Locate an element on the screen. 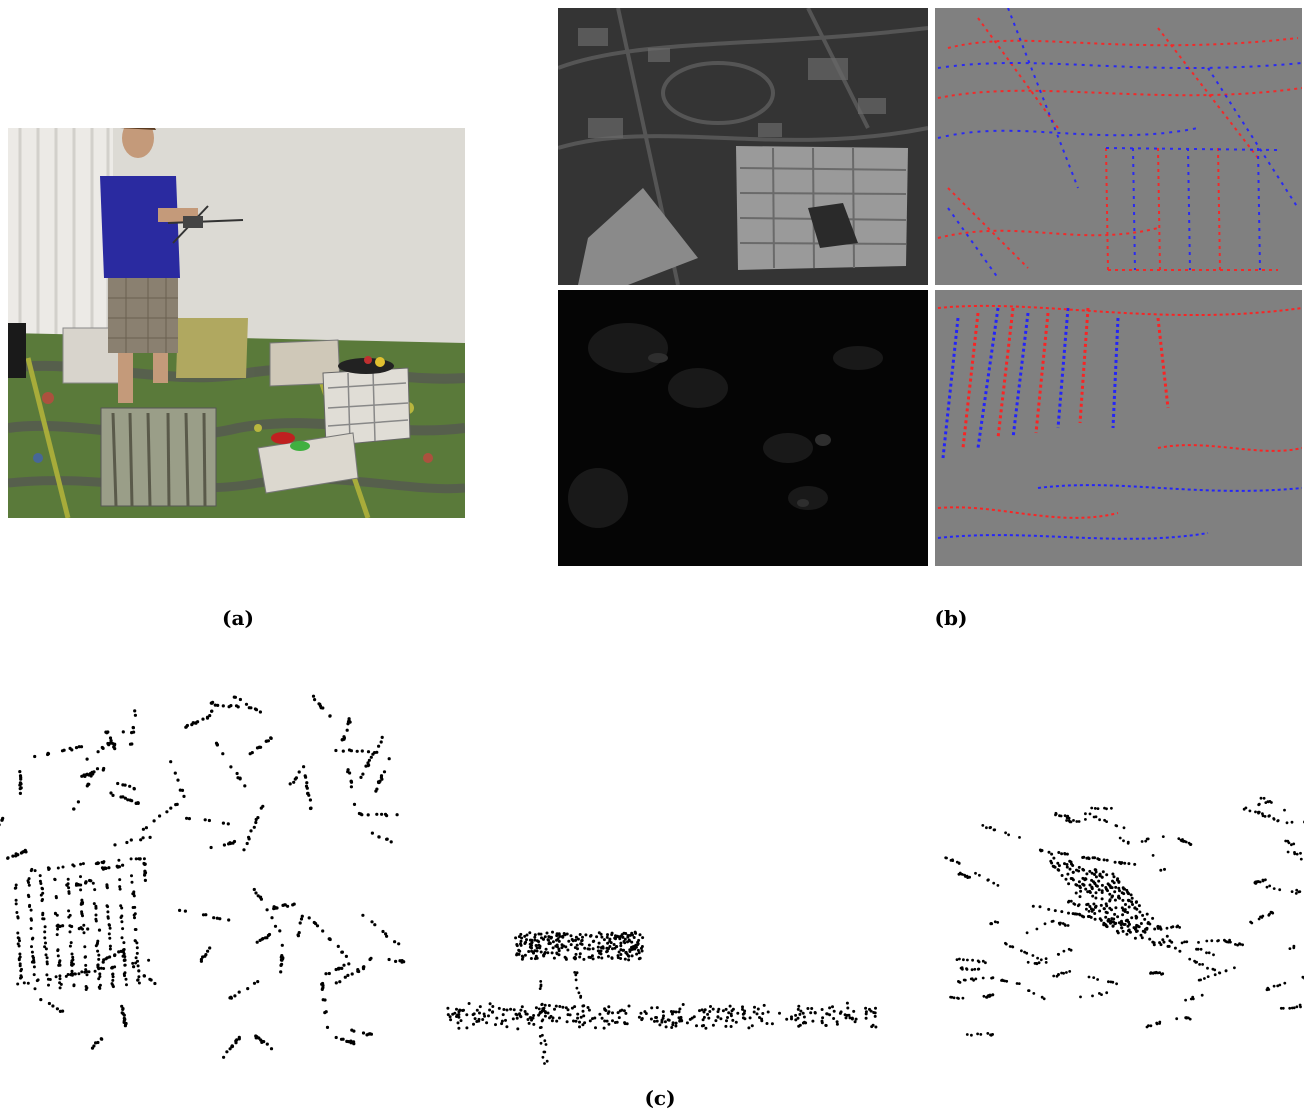 Image resolution: width=1304 pixels, height=1113 pixels. grayscale-intensity-tile is located at coordinates (743, 147).